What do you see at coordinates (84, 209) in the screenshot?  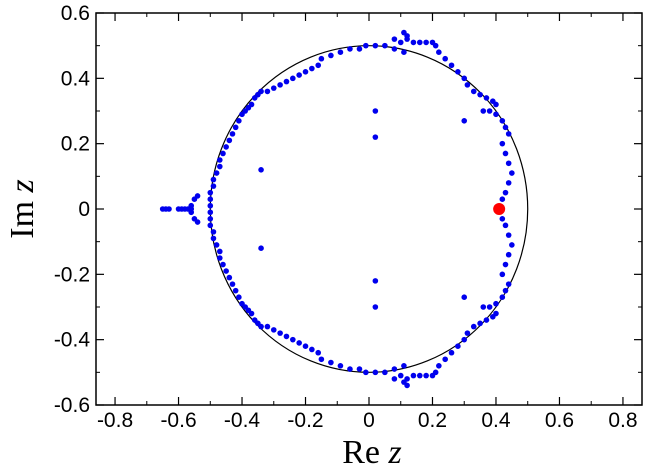 I see `y-tick-label: 0` at bounding box center [84, 209].